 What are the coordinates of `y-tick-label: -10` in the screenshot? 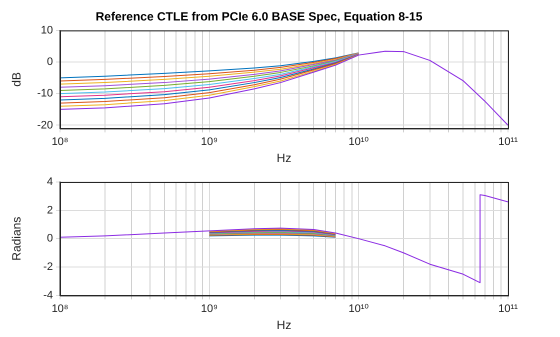 It's located at (45, 94).